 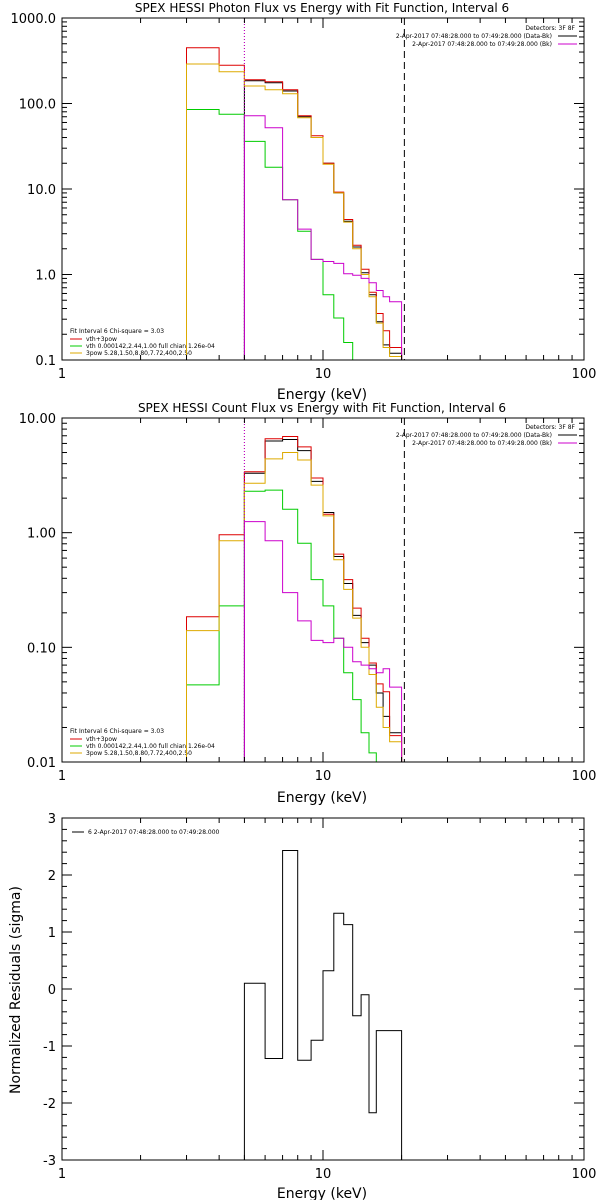 What do you see at coordinates (52, 819) in the screenshot?
I see `y-tick-label: 3` at bounding box center [52, 819].